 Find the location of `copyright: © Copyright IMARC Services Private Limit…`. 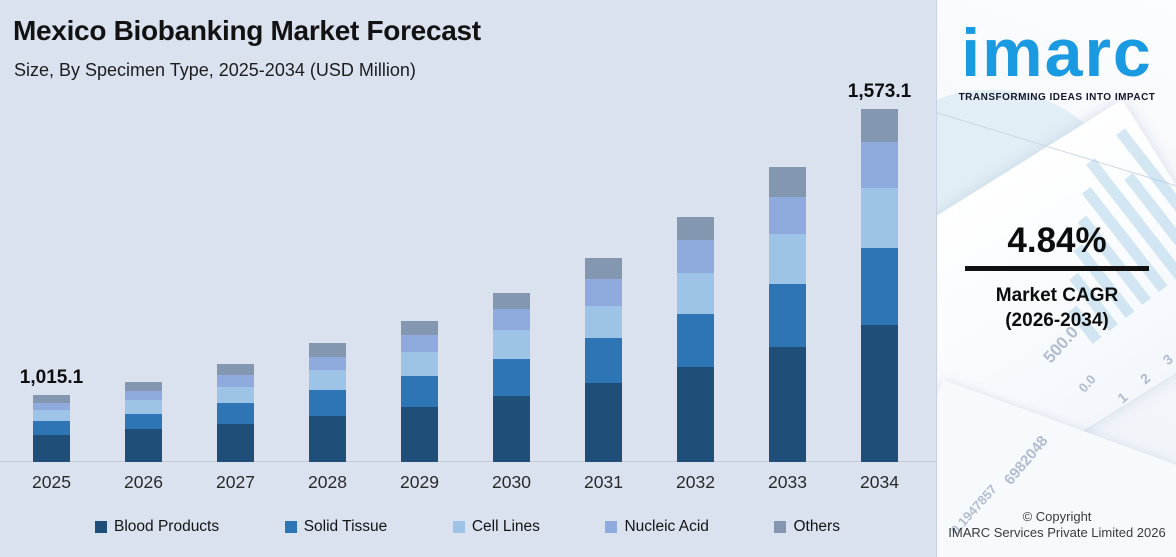

copyright: © Copyright IMARC Services Private Limit… is located at coordinates (1056, 525).